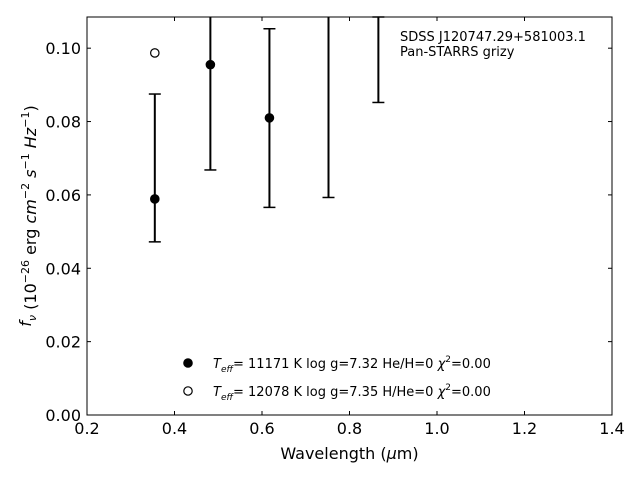 This screenshot has width=640, height=480. What do you see at coordinates (188, 391) in the screenshot?
I see `legend-marker-open` at bounding box center [188, 391].